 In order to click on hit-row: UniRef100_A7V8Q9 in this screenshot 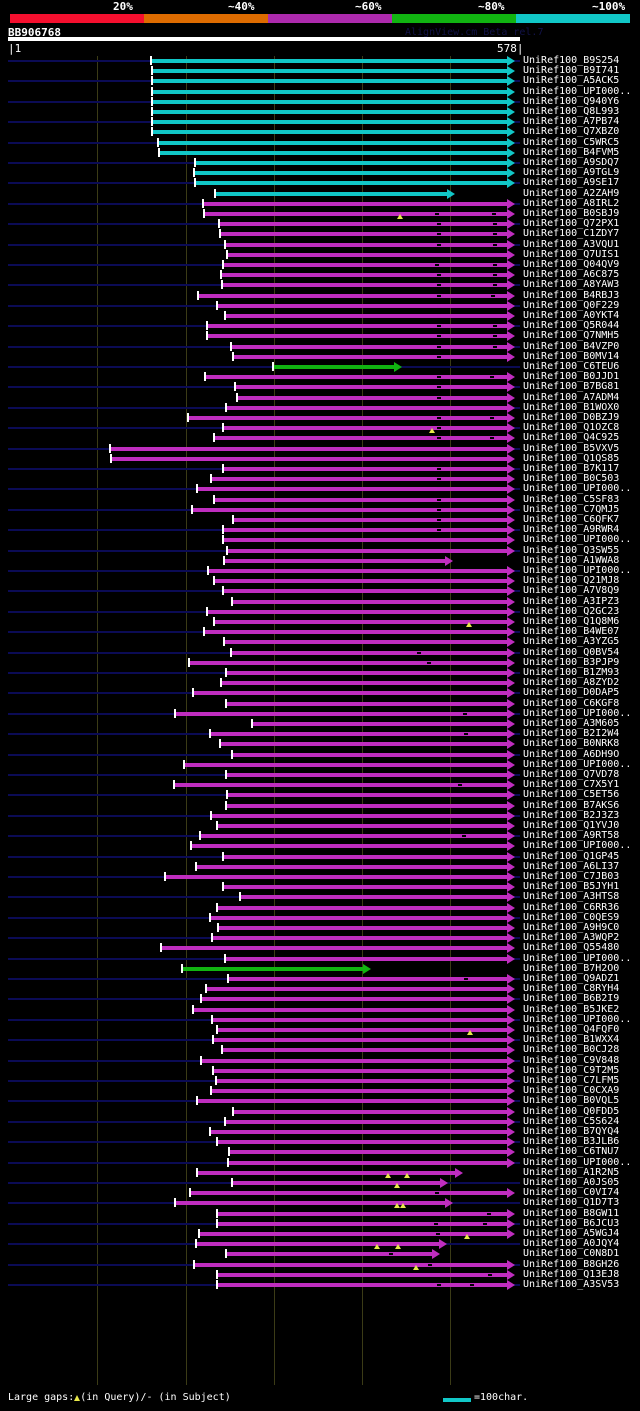, I will do `click(320, 590)`.